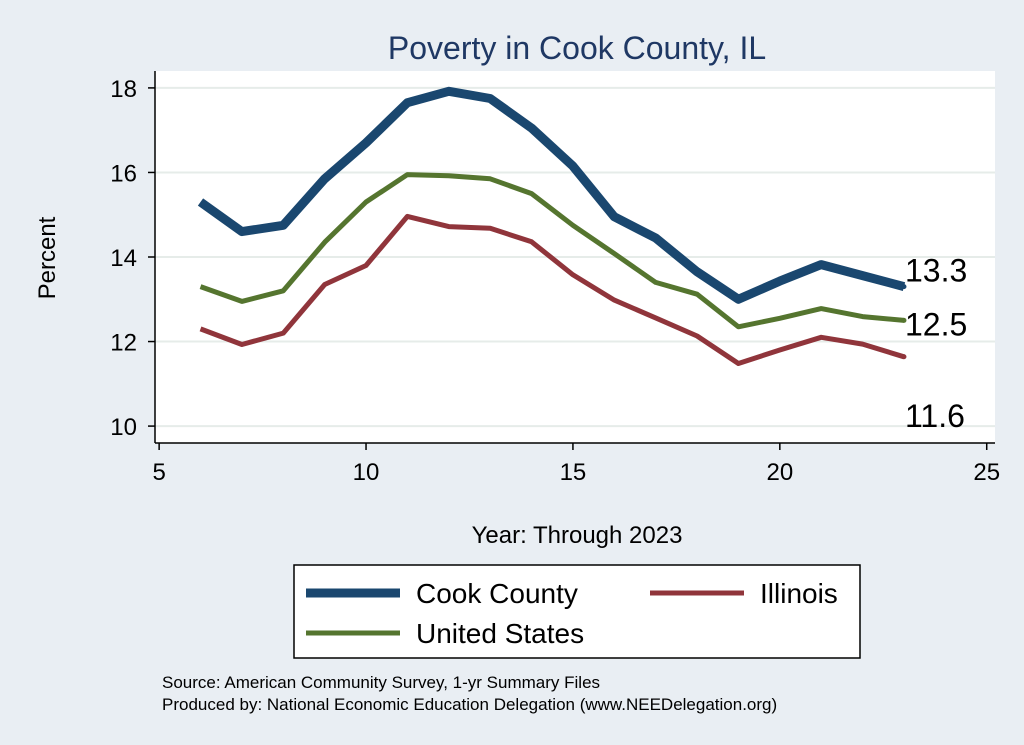 This screenshot has width=1024, height=745. What do you see at coordinates (577, 535) in the screenshot?
I see `x-axis-title: Year: Through 2023` at bounding box center [577, 535].